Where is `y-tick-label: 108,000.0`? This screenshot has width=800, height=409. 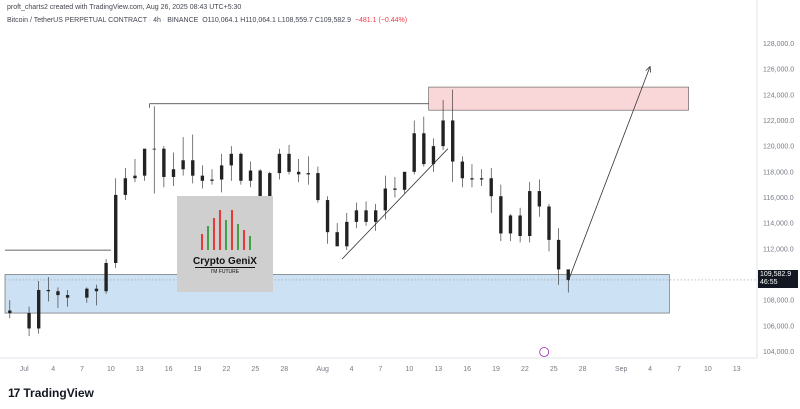 y-tick-label: 108,000.0 is located at coordinates (778, 301).